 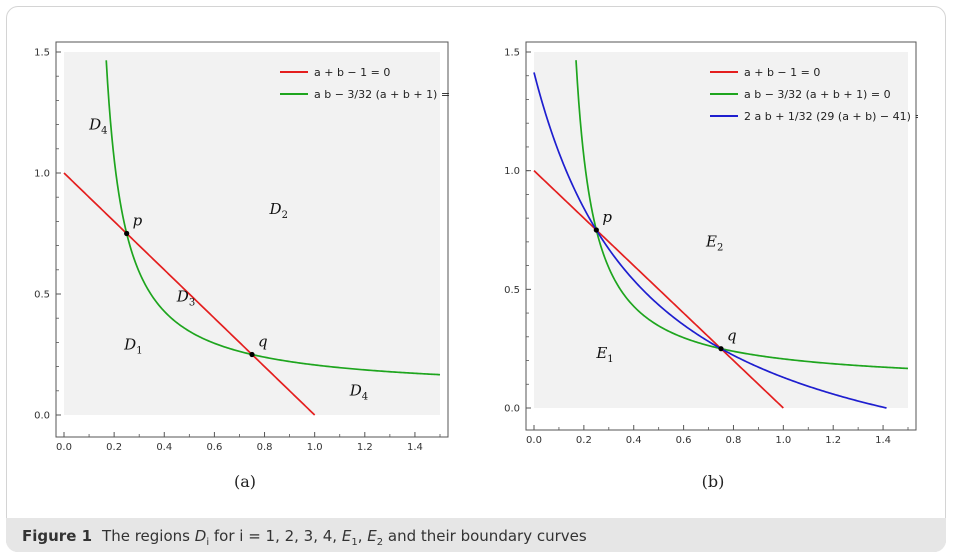 What do you see at coordinates (245, 481) in the screenshot?
I see `subplot-label-a: (a)` at bounding box center [245, 481].